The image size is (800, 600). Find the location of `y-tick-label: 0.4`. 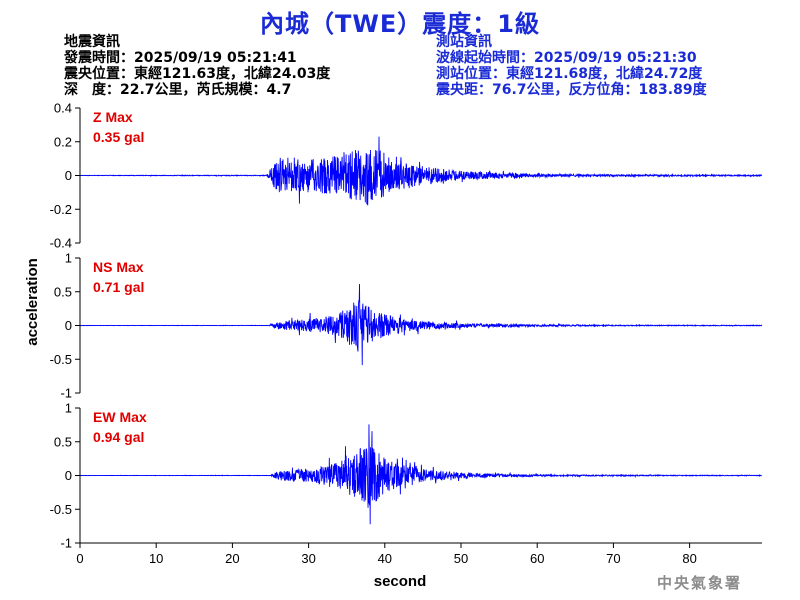

y-tick-label: 0.4 is located at coordinates (63, 108).